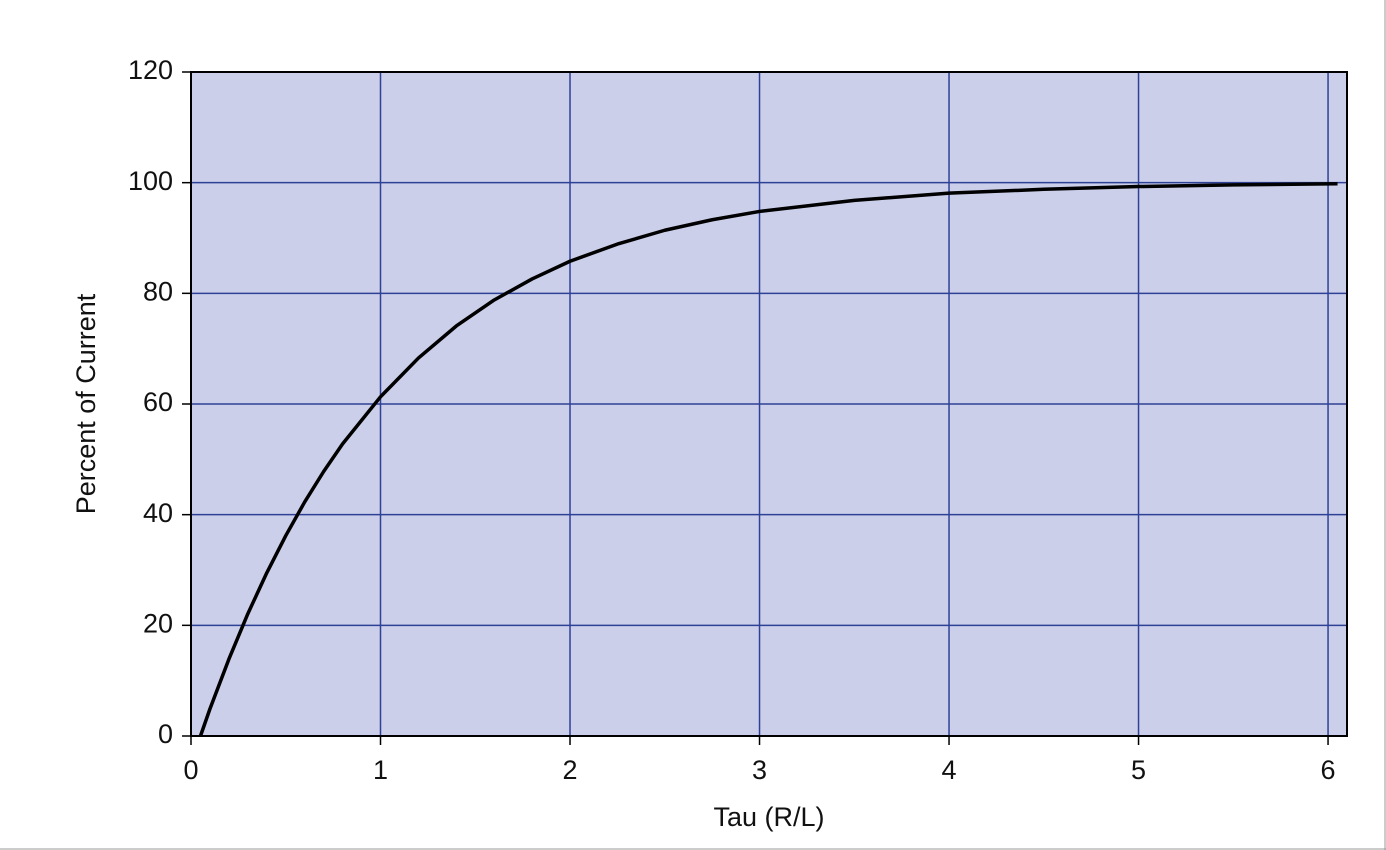 This screenshot has height=850, width=1386. Describe the element at coordinates (158, 623) in the screenshot. I see `y-tick-label: 20` at that location.